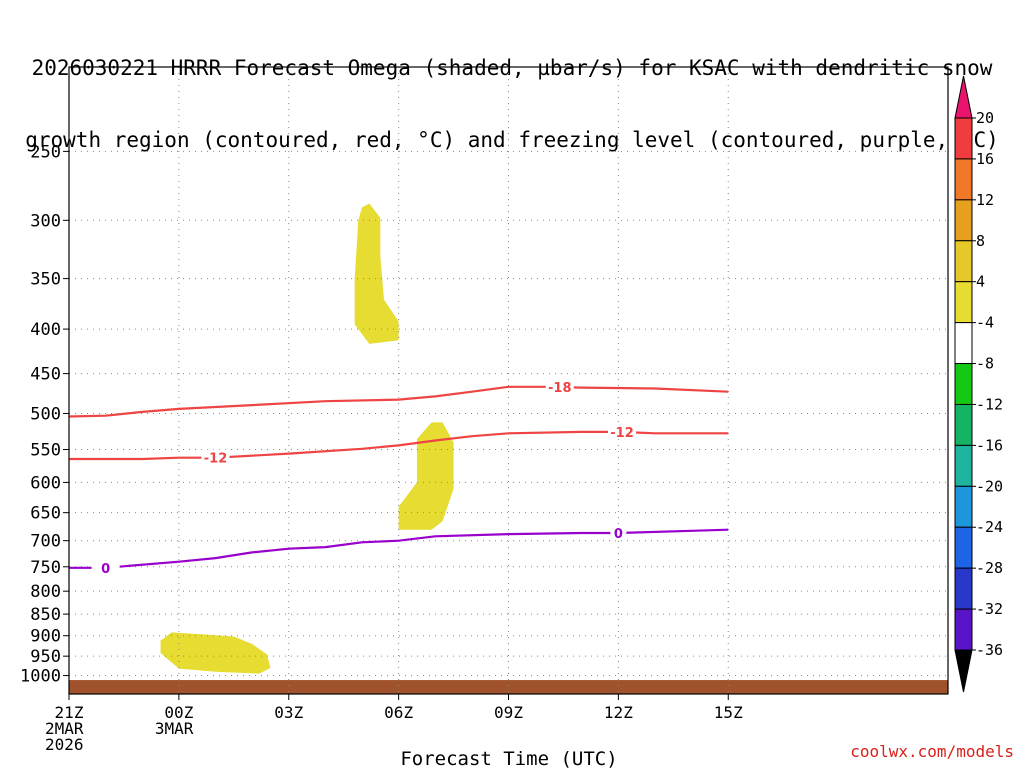 Image resolution: width=1024 pixels, height=768 pixels. Describe the element at coordinates (985, 364) in the screenshot. I see `colorbar-label-7: -8` at that location.